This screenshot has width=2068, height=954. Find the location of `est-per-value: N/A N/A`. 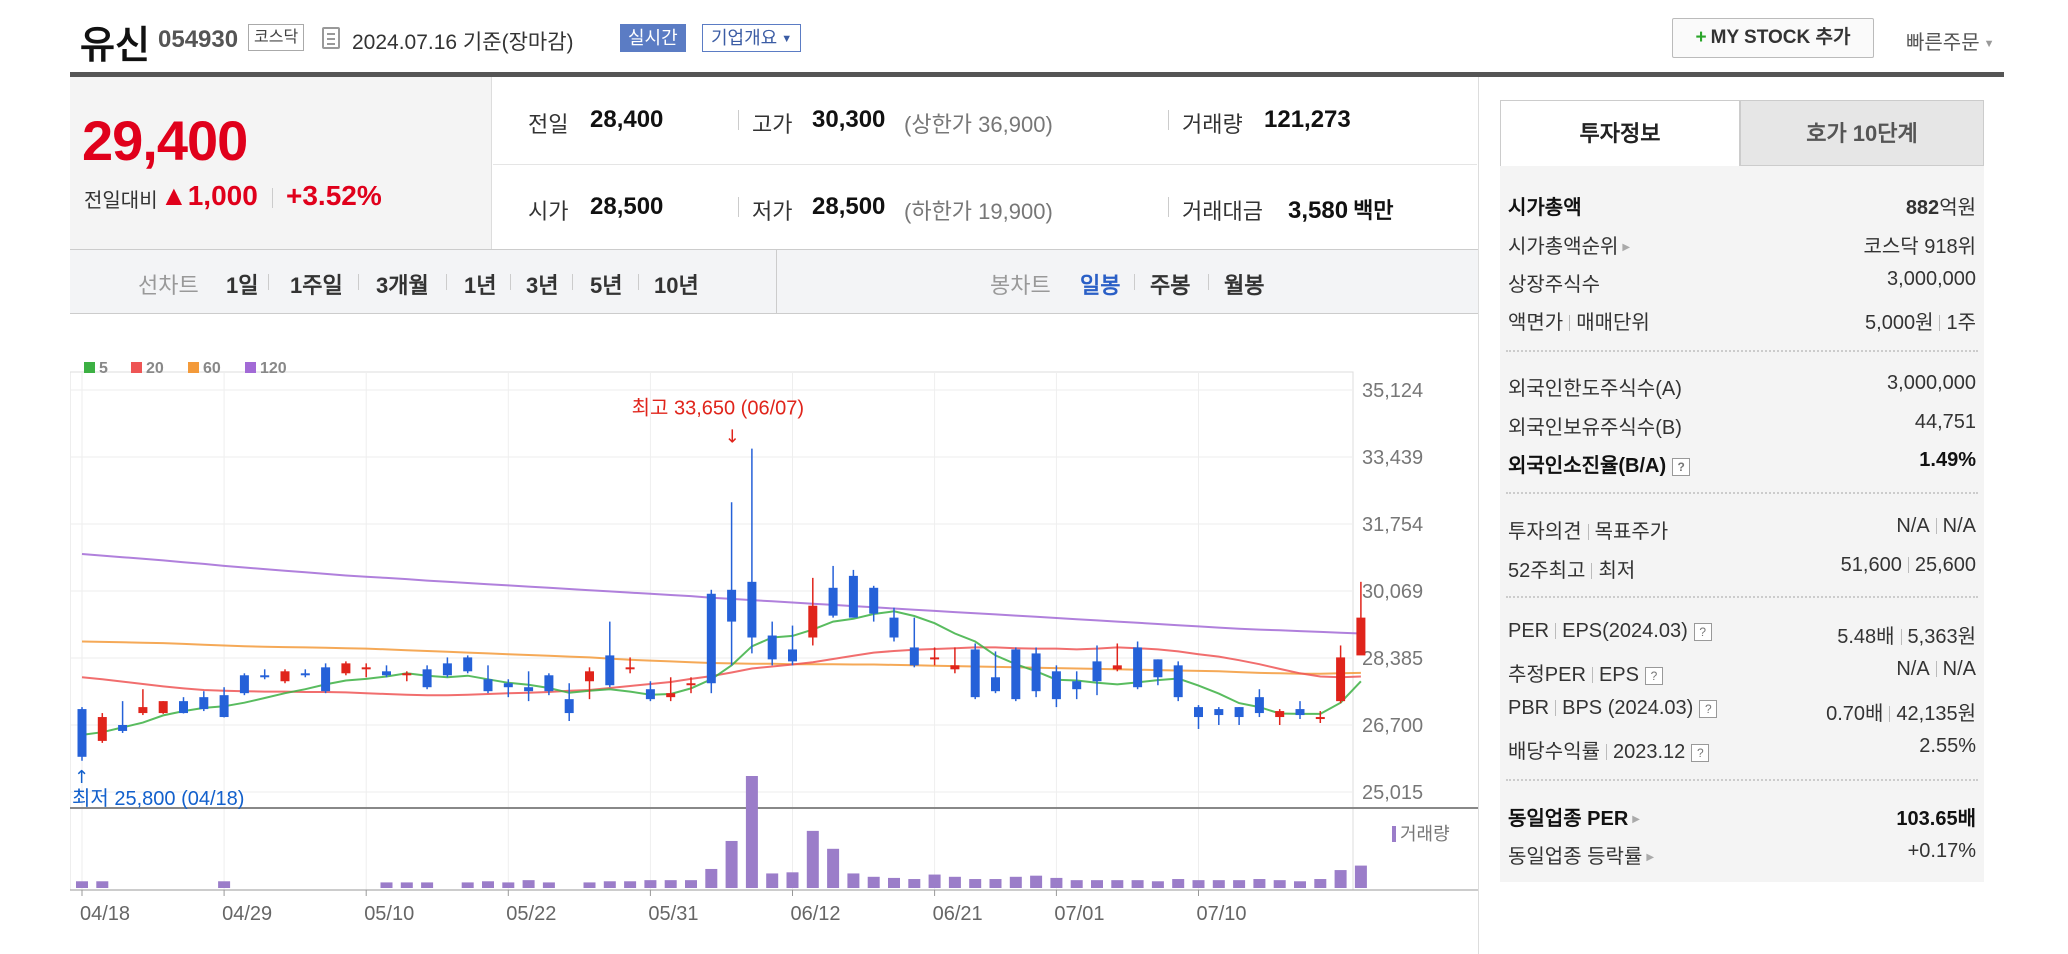

est-per-value: N/A N/A is located at coordinates (1936, 669).